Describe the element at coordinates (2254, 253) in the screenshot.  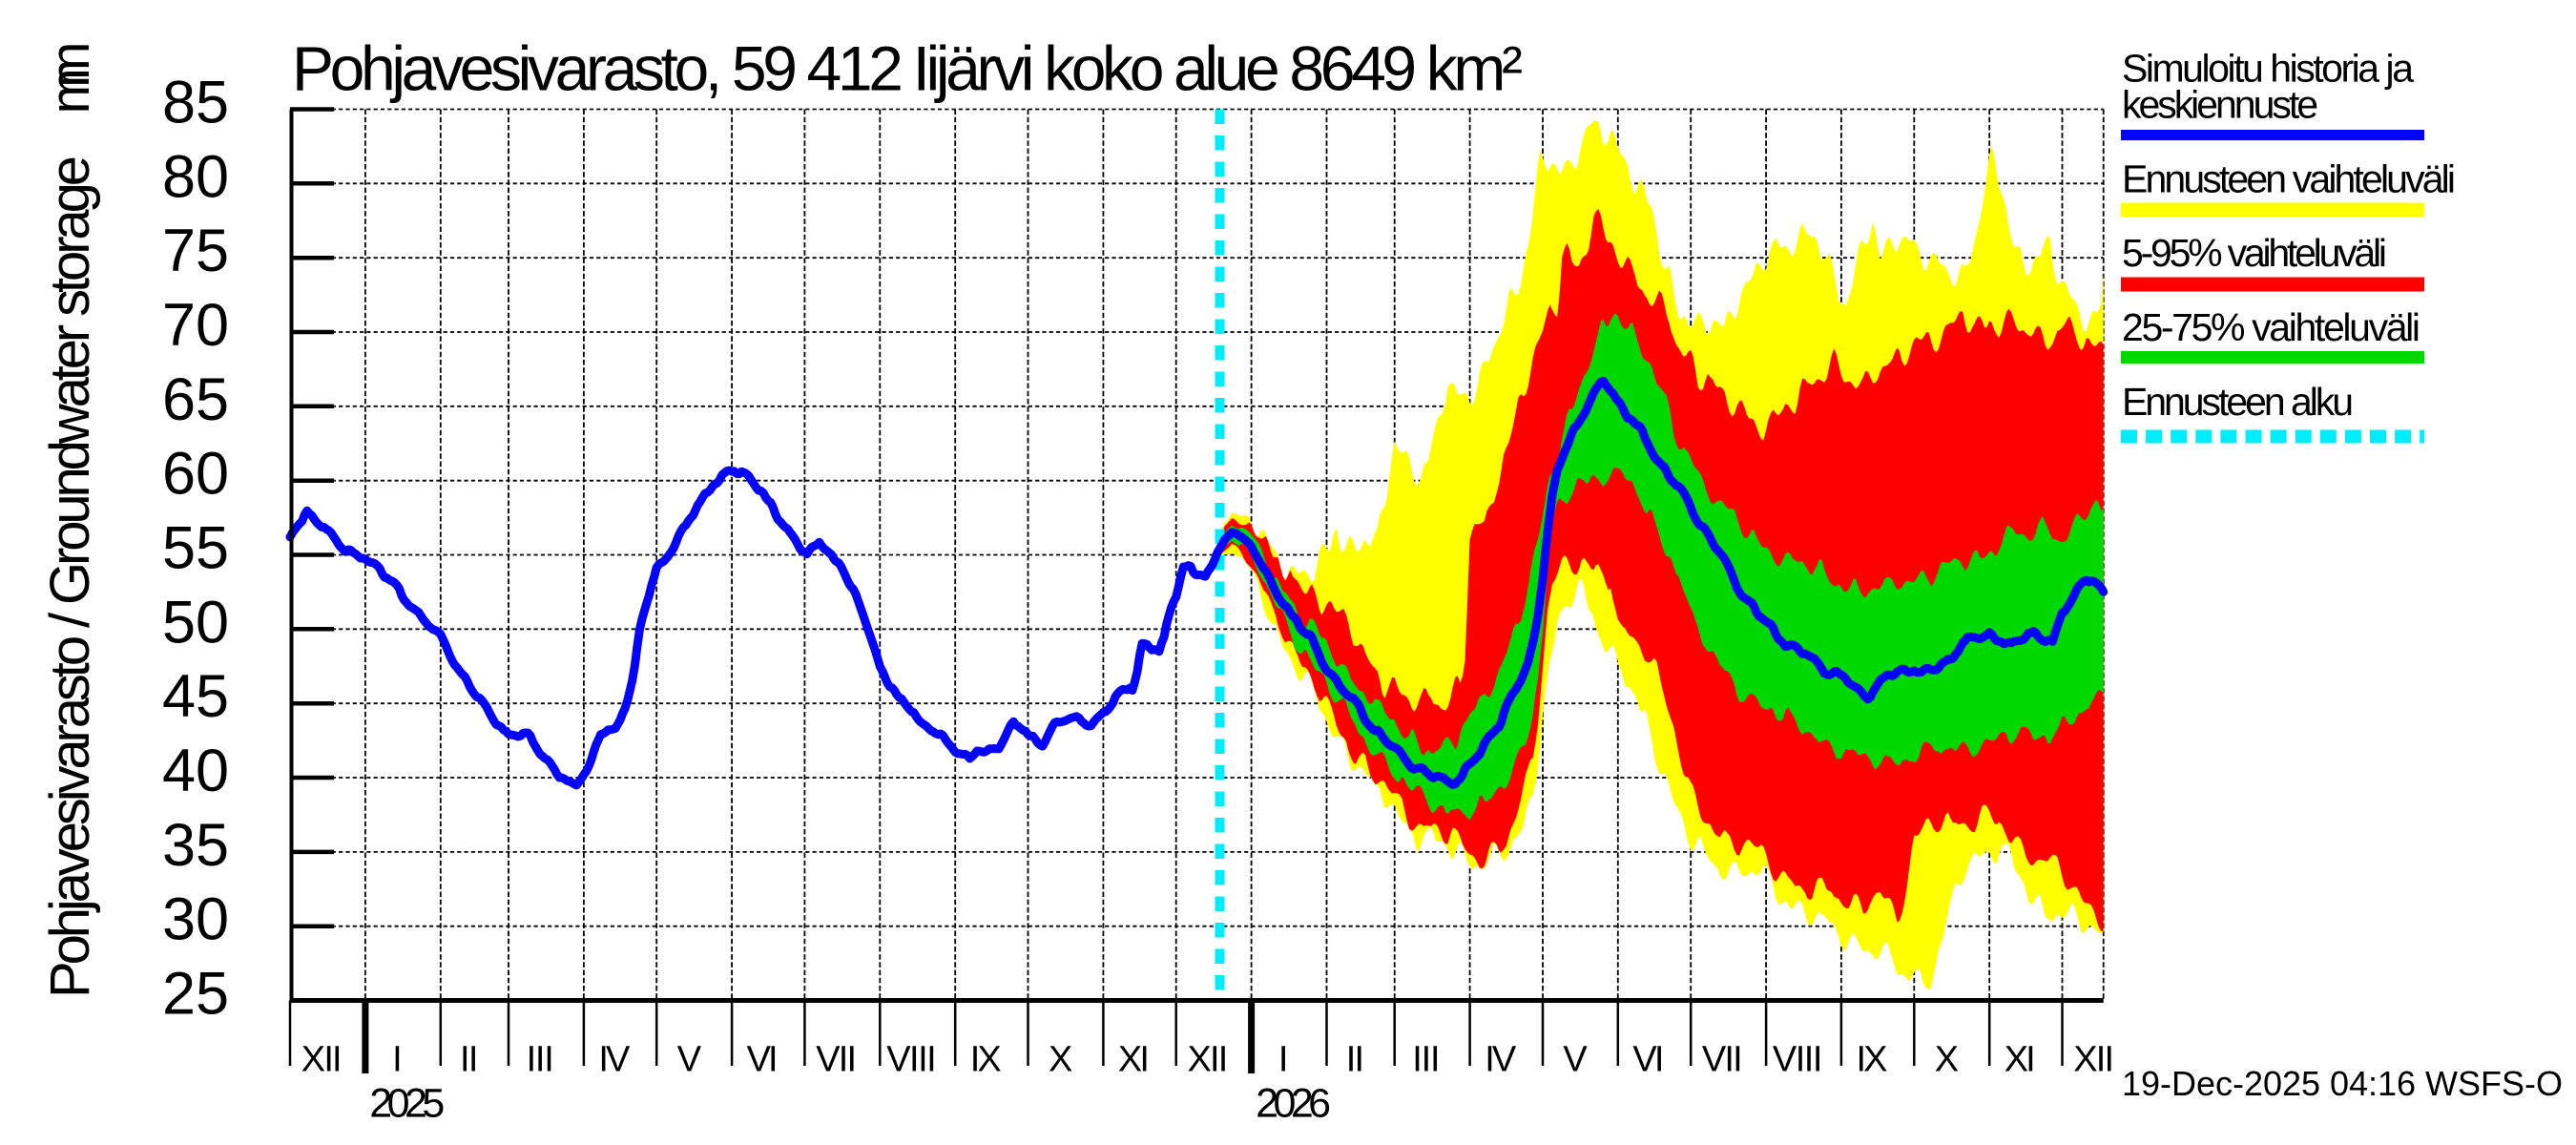
I see `svg-text: 5-95% vaihteluväli` at that location.